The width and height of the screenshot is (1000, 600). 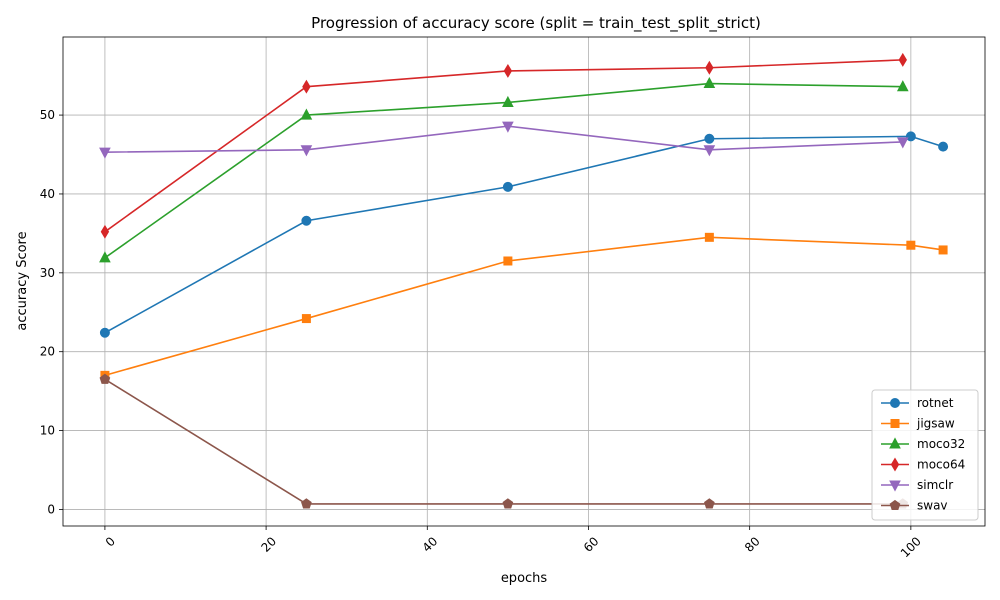 What do you see at coordinates (935, 424) in the screenshot?
I see `legend-label-jigsaw: jigsaw` at bounding box center [935, 424].